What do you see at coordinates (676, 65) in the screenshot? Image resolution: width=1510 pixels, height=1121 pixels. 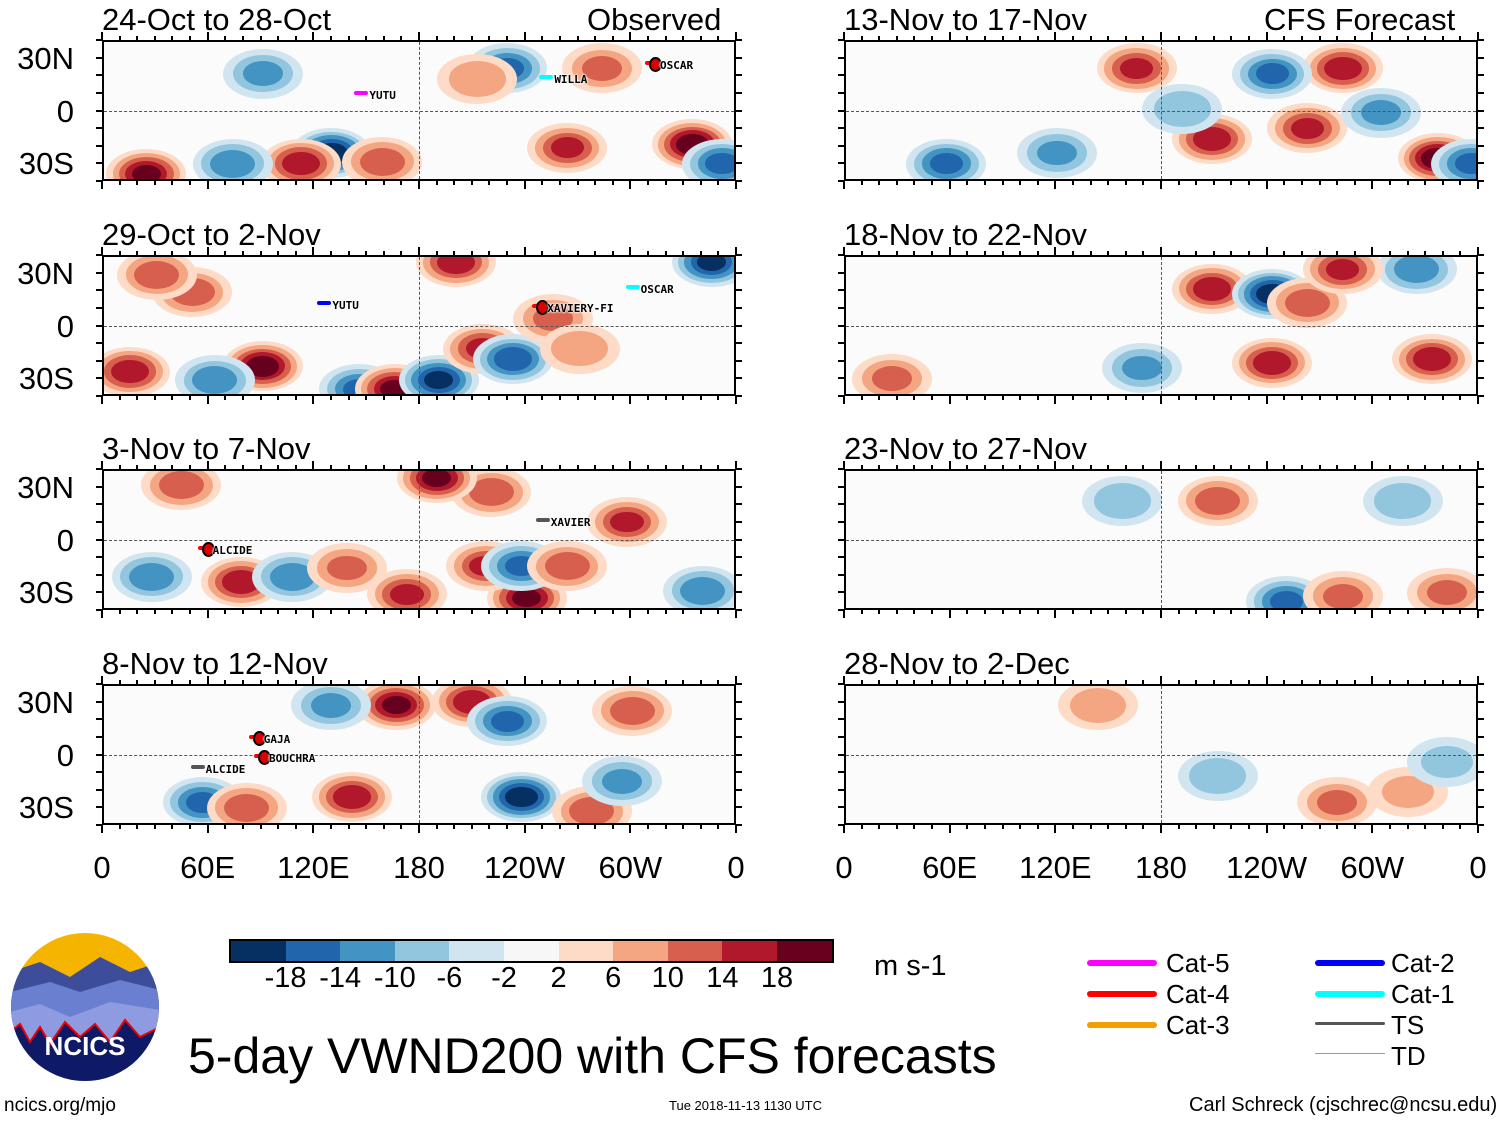 I see `storm-label: OSCAR` at bounding box center [676, 65].